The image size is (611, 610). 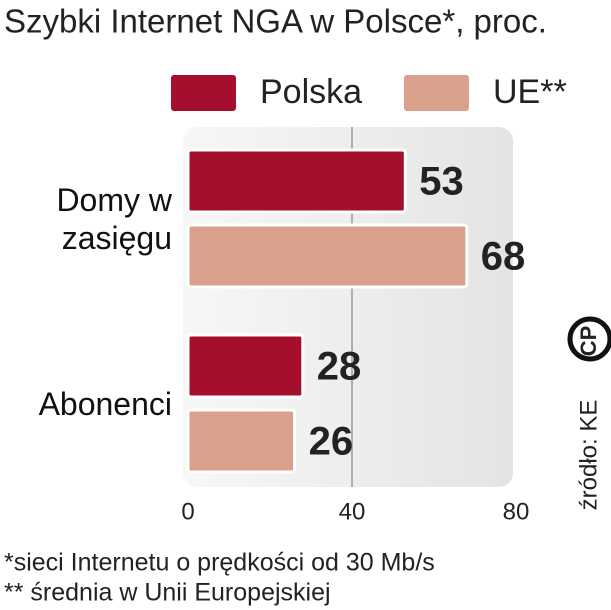 What do you see at coordinates (441, 182) in the screenshot?
I see `value-label: 53` at bounding box center [441, 182].